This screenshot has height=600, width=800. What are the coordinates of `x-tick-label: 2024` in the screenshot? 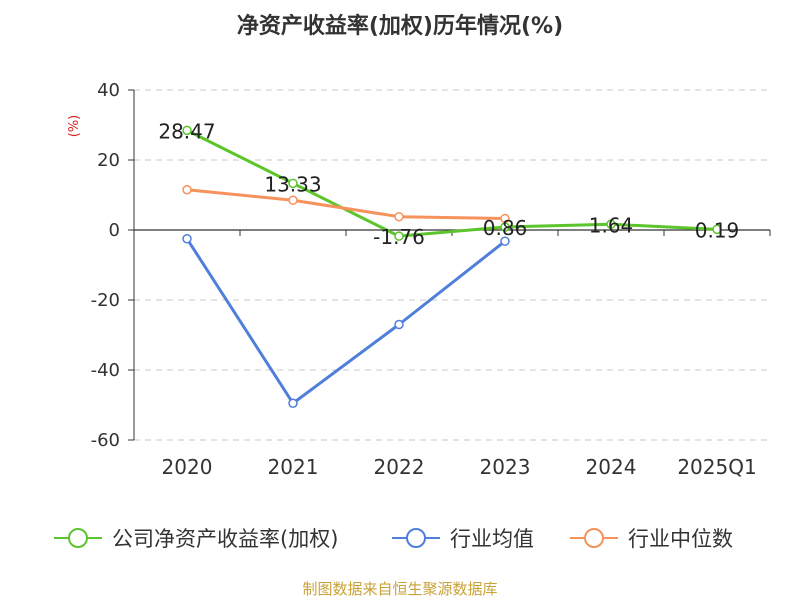 It's located at (611, 467).